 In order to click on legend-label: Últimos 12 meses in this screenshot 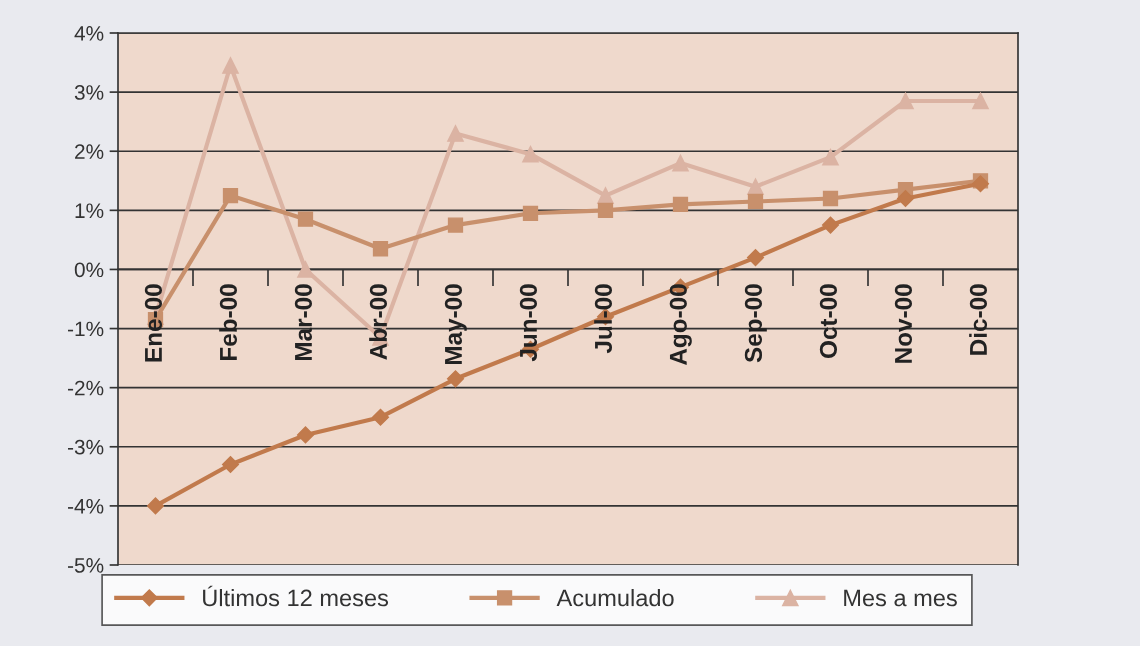, I will do `click(296, 596)`.